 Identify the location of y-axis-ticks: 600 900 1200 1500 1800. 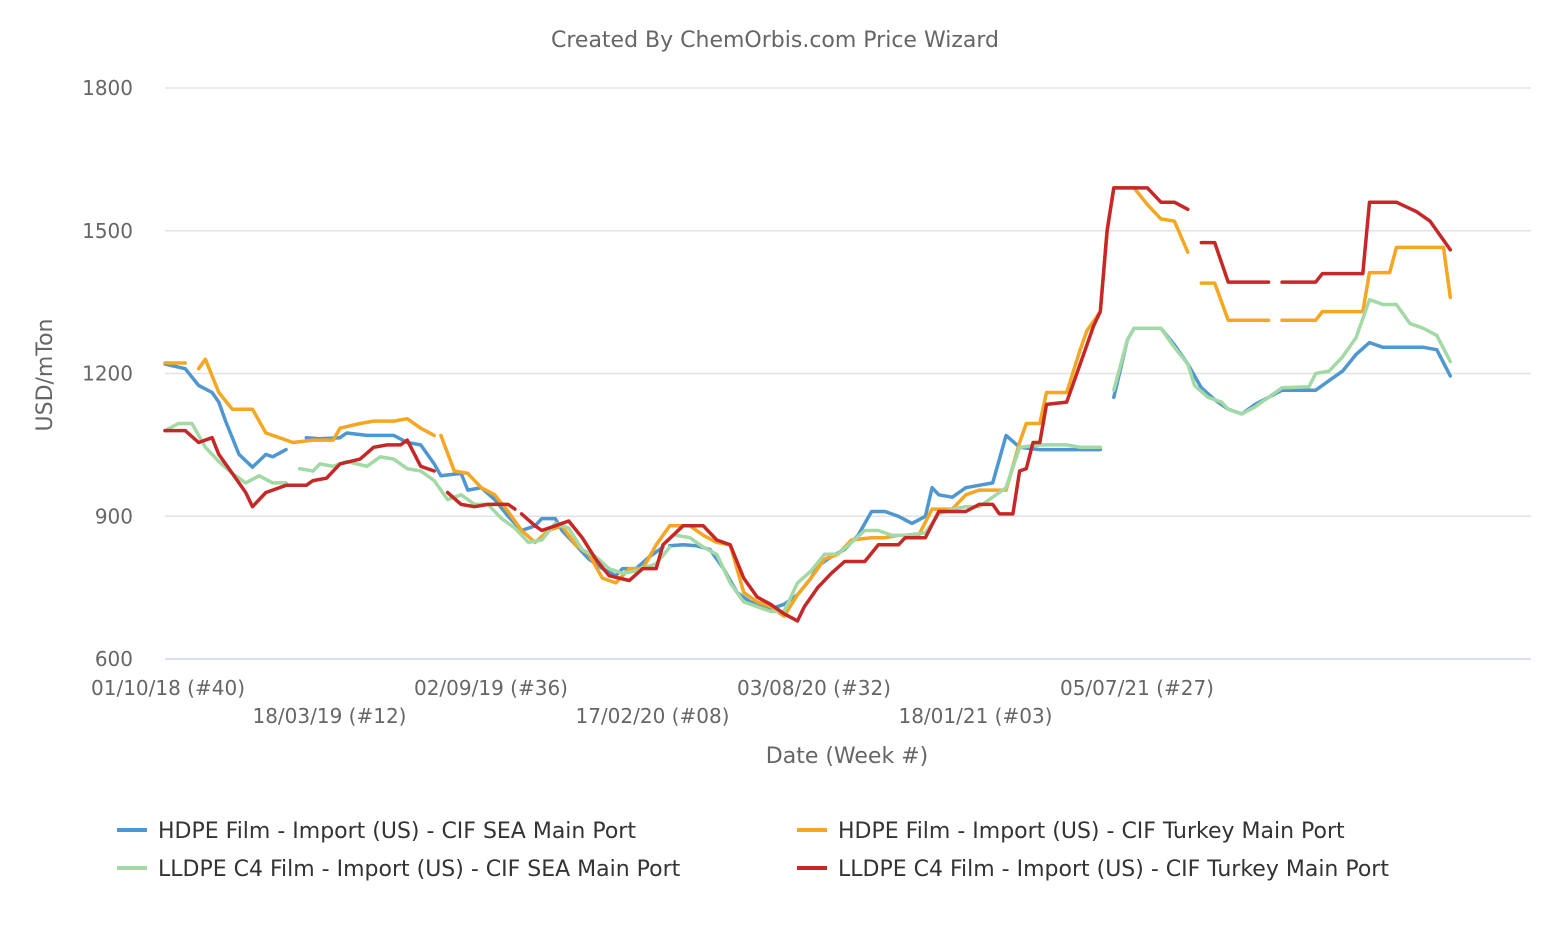
(107, 373).